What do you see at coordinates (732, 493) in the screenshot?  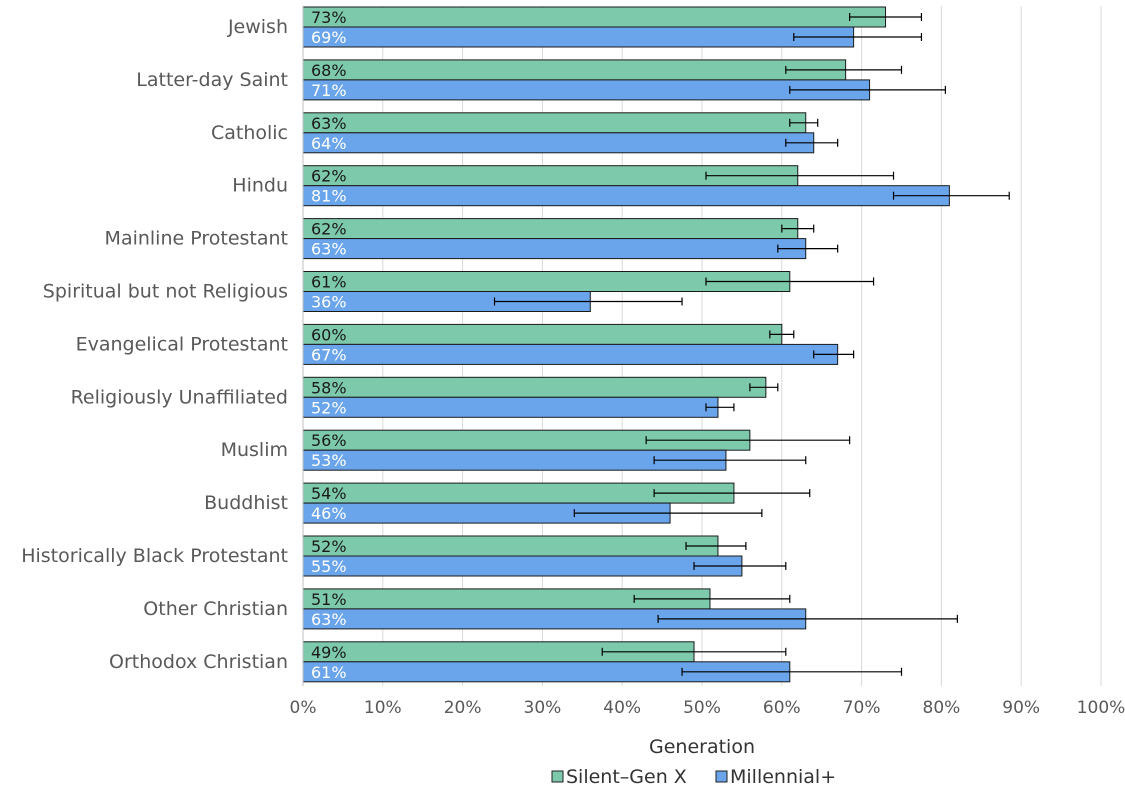 I see `error-bar-silent-gen-x-buddhist` at bounding box center [732, 493].